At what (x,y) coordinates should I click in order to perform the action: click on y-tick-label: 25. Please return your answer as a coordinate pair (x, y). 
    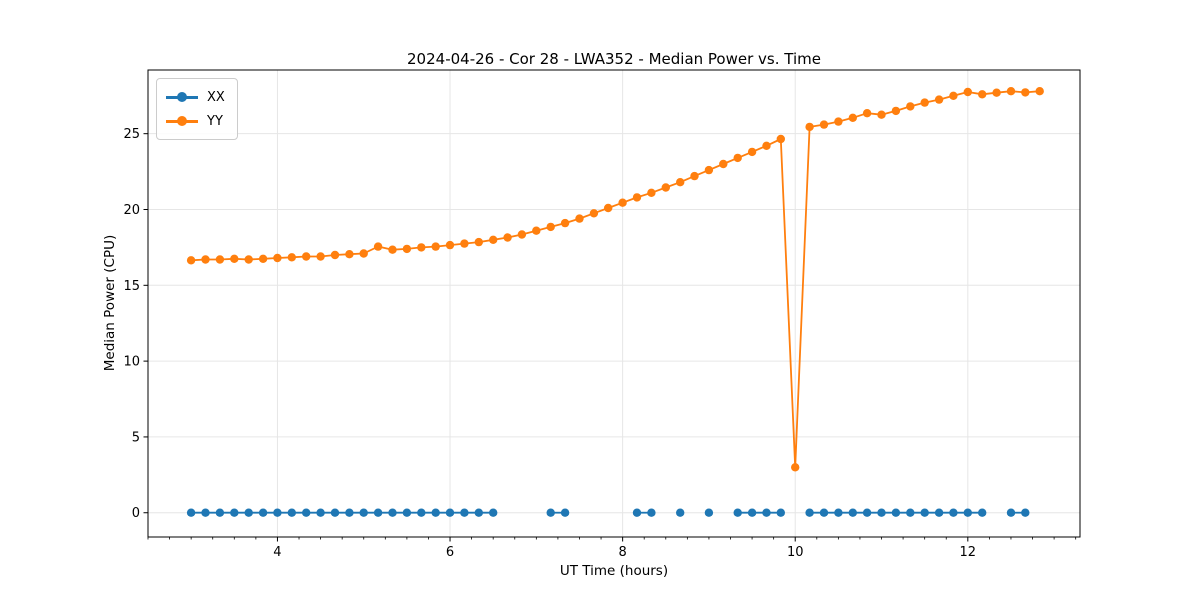
    Looking at the image, I should click on (131, 134).